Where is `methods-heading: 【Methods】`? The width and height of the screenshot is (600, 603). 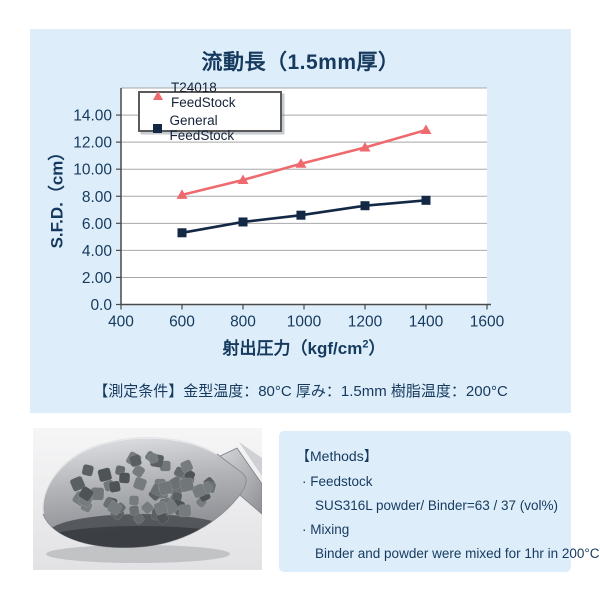 methods-heading: 【Methods】 is located at coordinates (337, 456).